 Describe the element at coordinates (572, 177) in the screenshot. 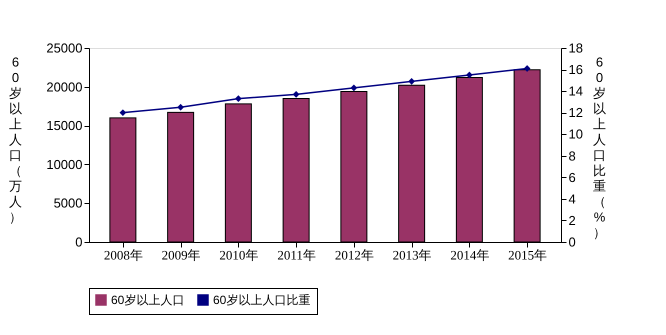

I see `y2-tick-label: 6` at that location.